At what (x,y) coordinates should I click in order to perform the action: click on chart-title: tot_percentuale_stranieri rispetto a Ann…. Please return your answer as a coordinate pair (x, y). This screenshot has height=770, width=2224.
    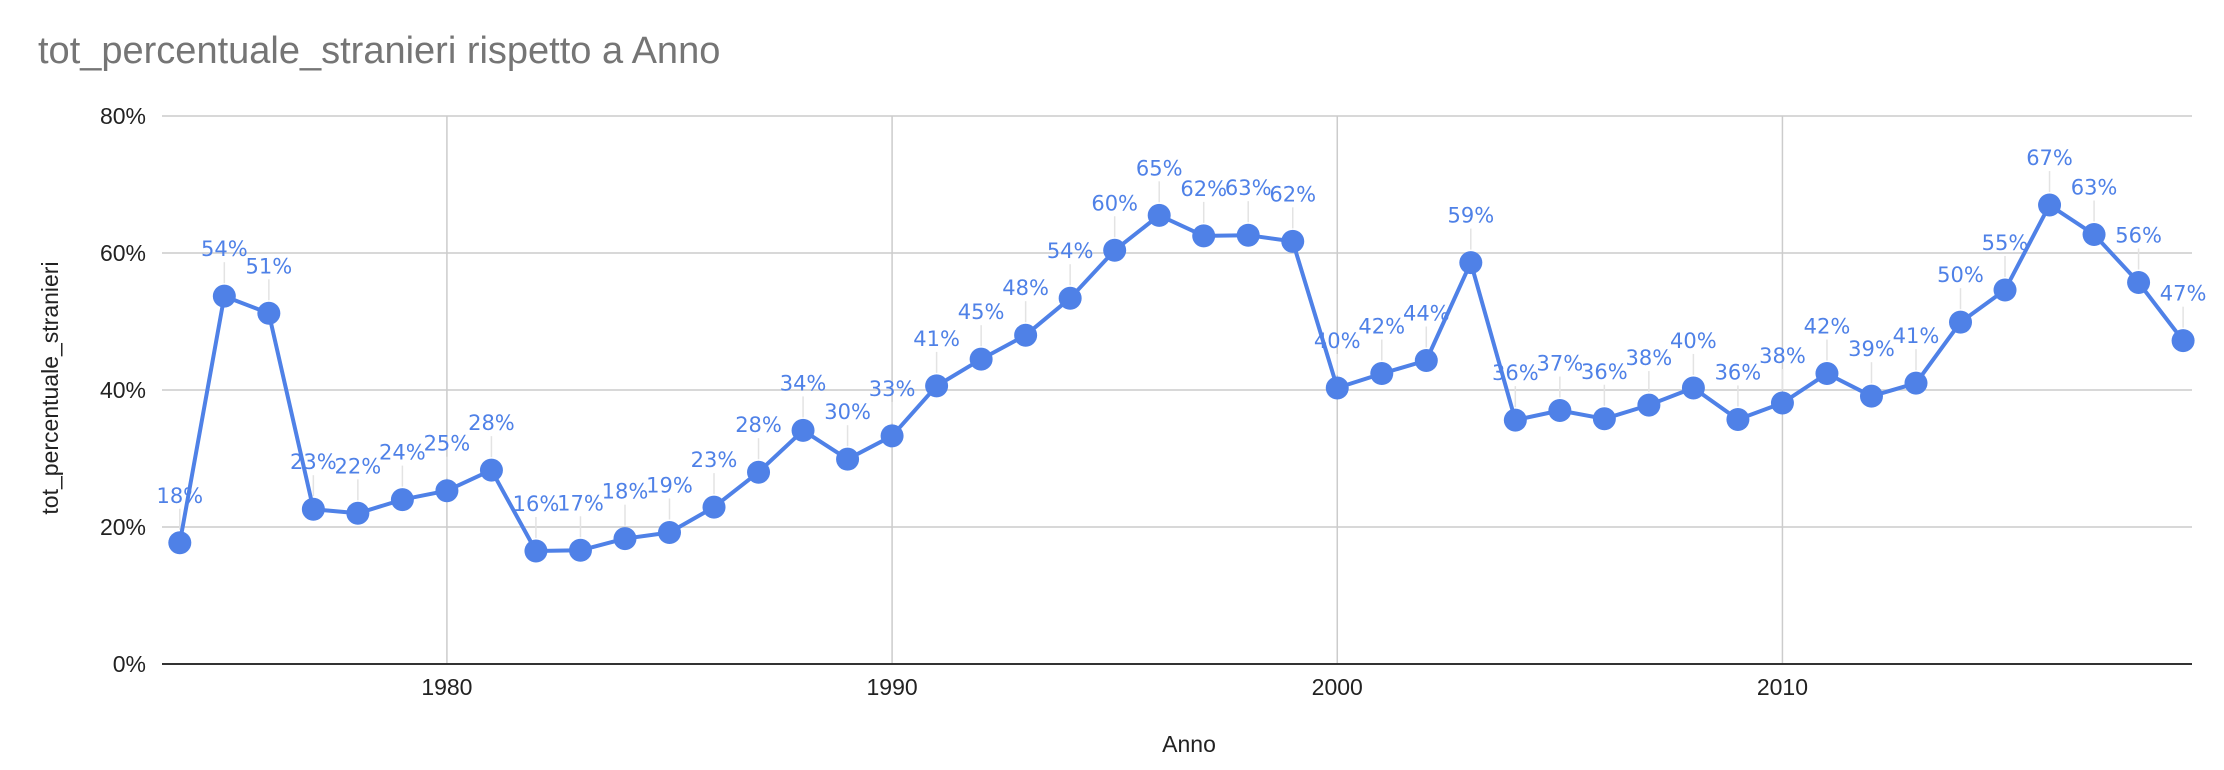
    Looking at the image, I should click on (379, 51).